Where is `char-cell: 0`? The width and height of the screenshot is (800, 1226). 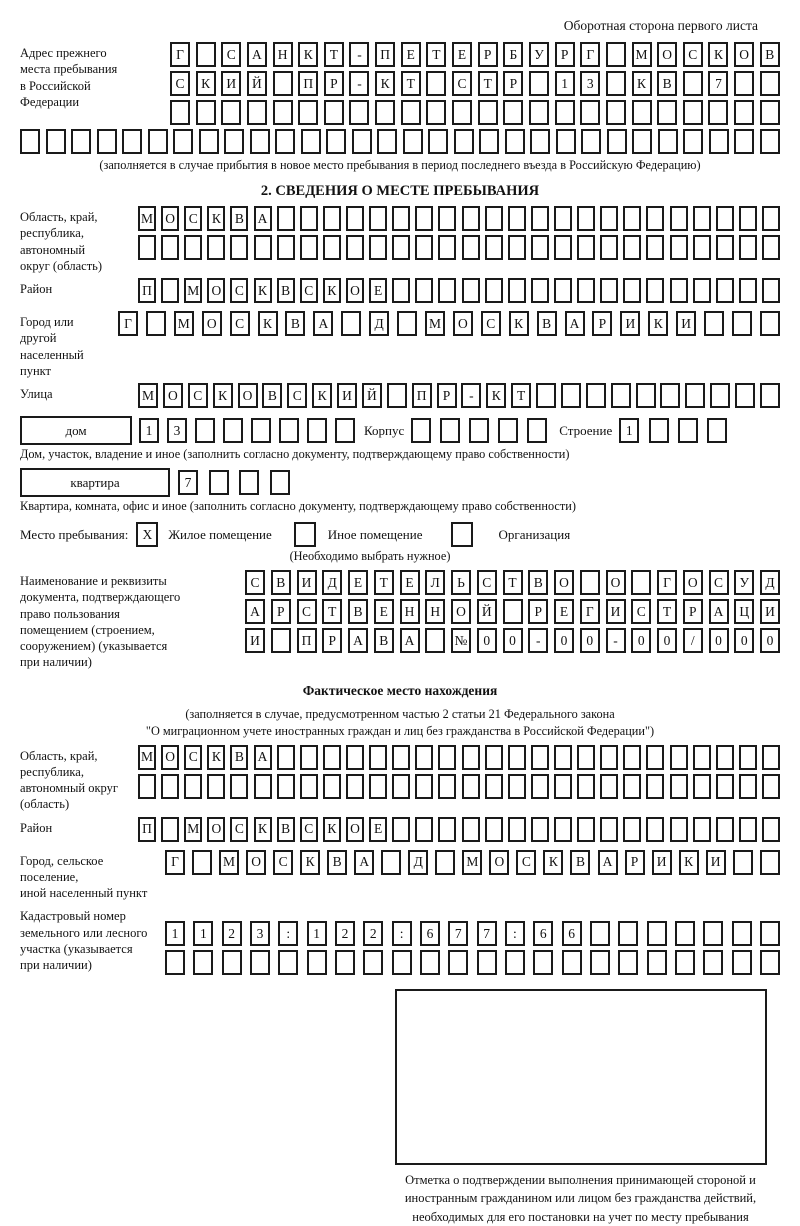 char-cell: 0 is located at coordinates (589, 640).